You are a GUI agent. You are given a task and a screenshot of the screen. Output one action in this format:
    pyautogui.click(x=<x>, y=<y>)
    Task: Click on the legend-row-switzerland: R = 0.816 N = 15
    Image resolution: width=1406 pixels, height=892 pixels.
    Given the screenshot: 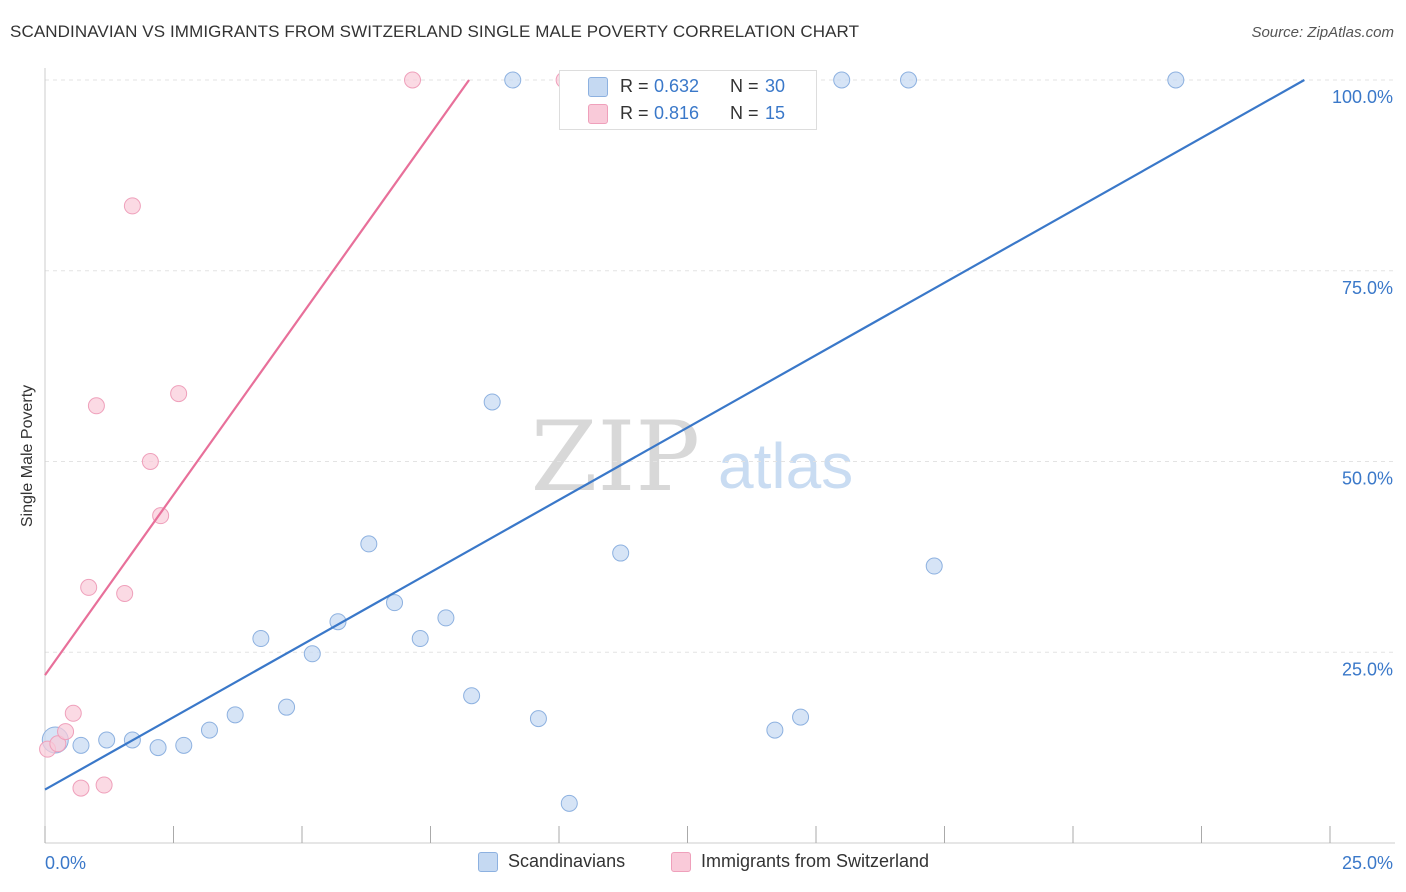 What is the action you would take?
    pyautogui.click(x=688, y=114)
    